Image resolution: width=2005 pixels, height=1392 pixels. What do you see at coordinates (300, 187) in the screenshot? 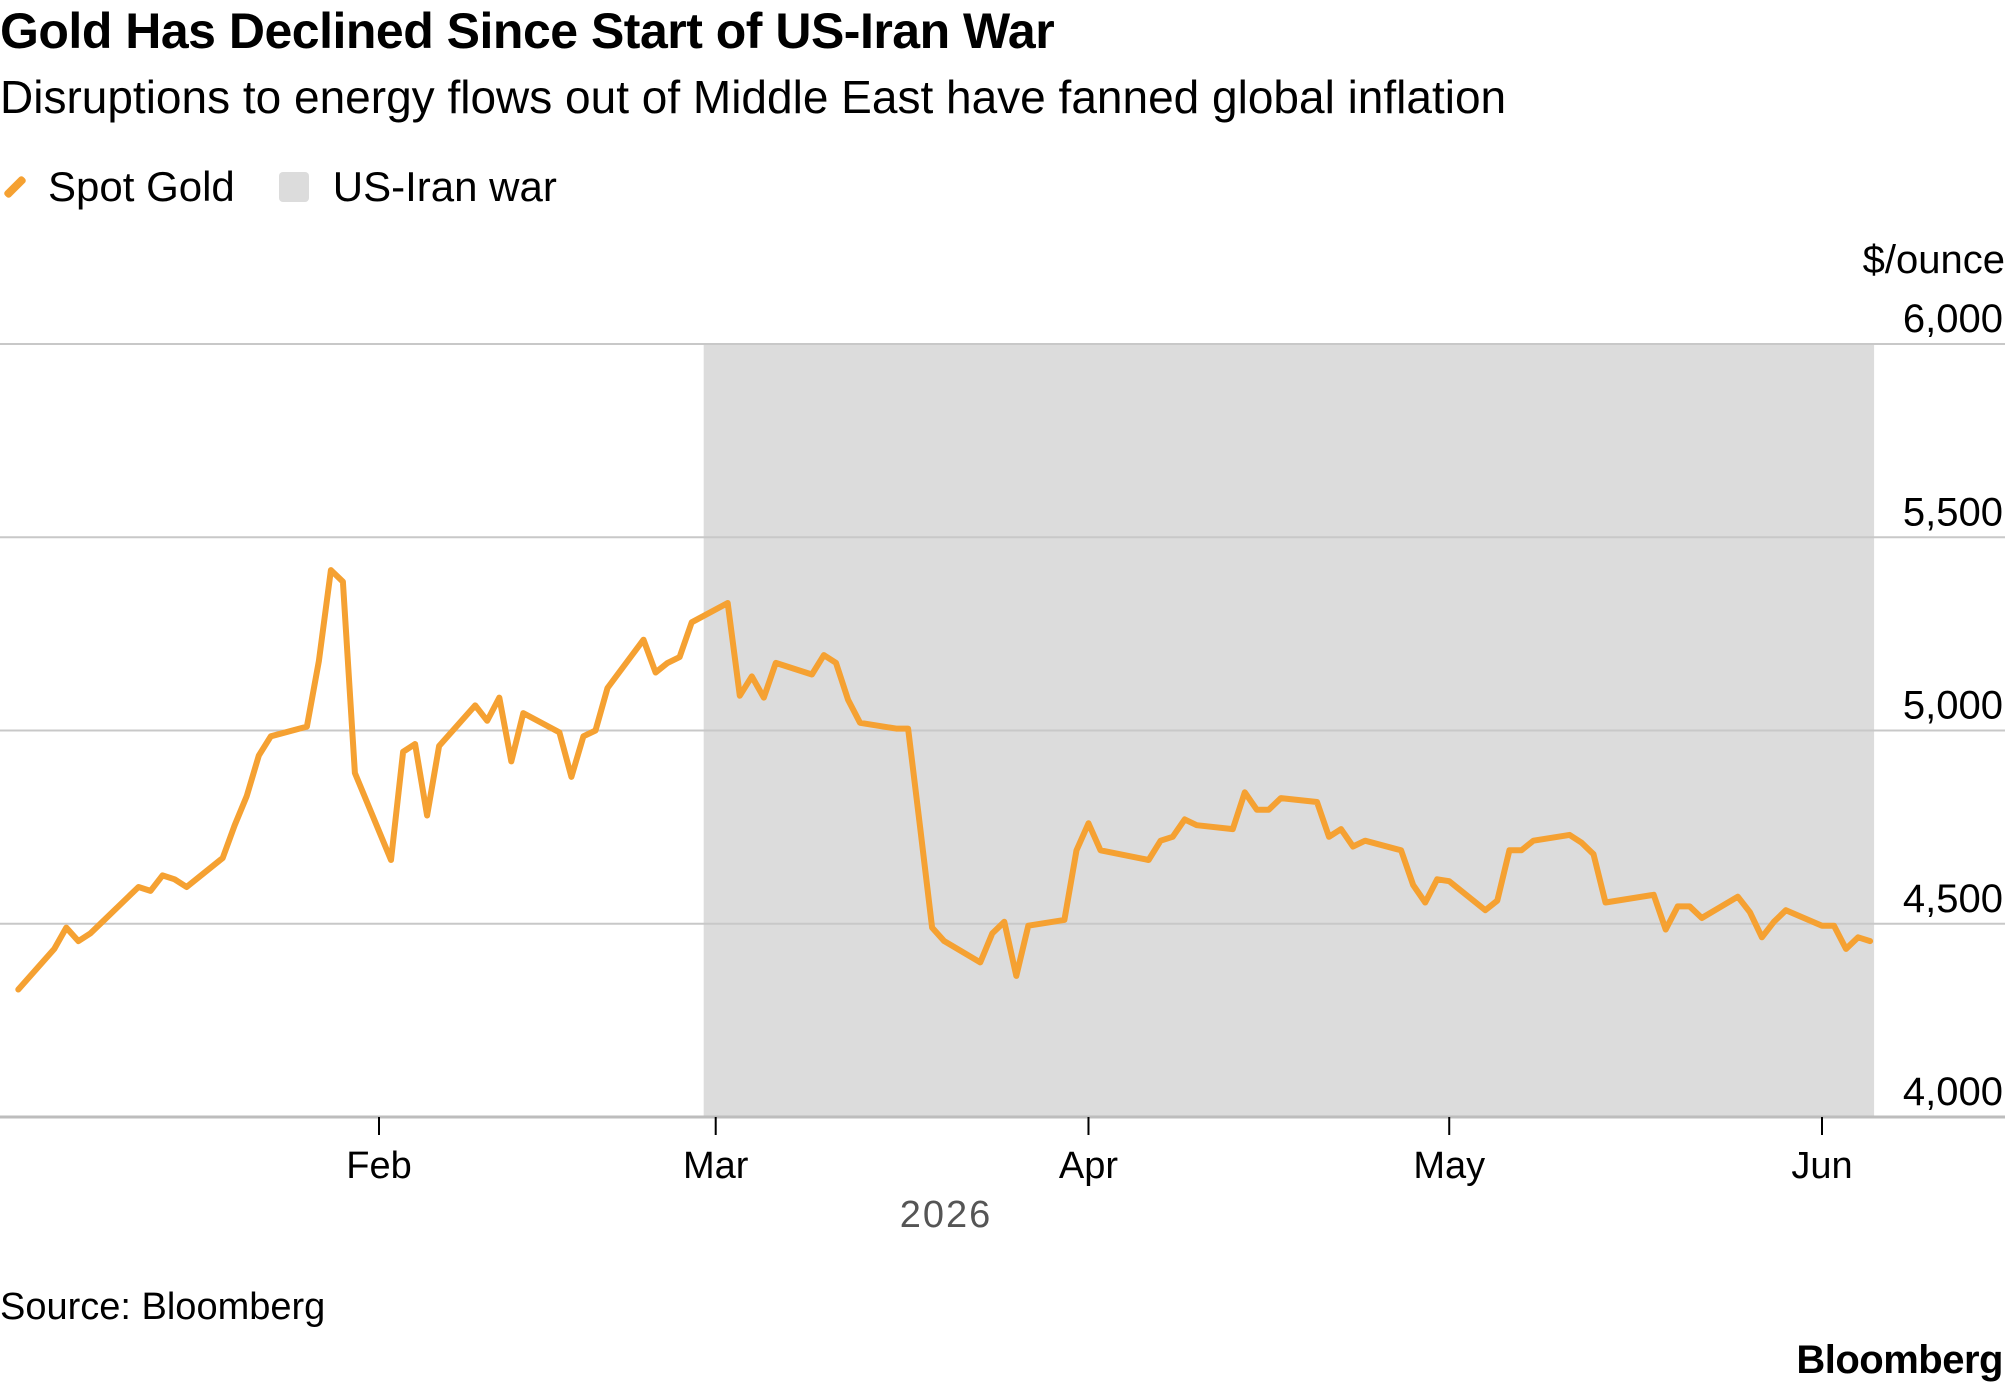
I see `legend: Spot Gold US-Iran war` at bounding box center [300, 187].